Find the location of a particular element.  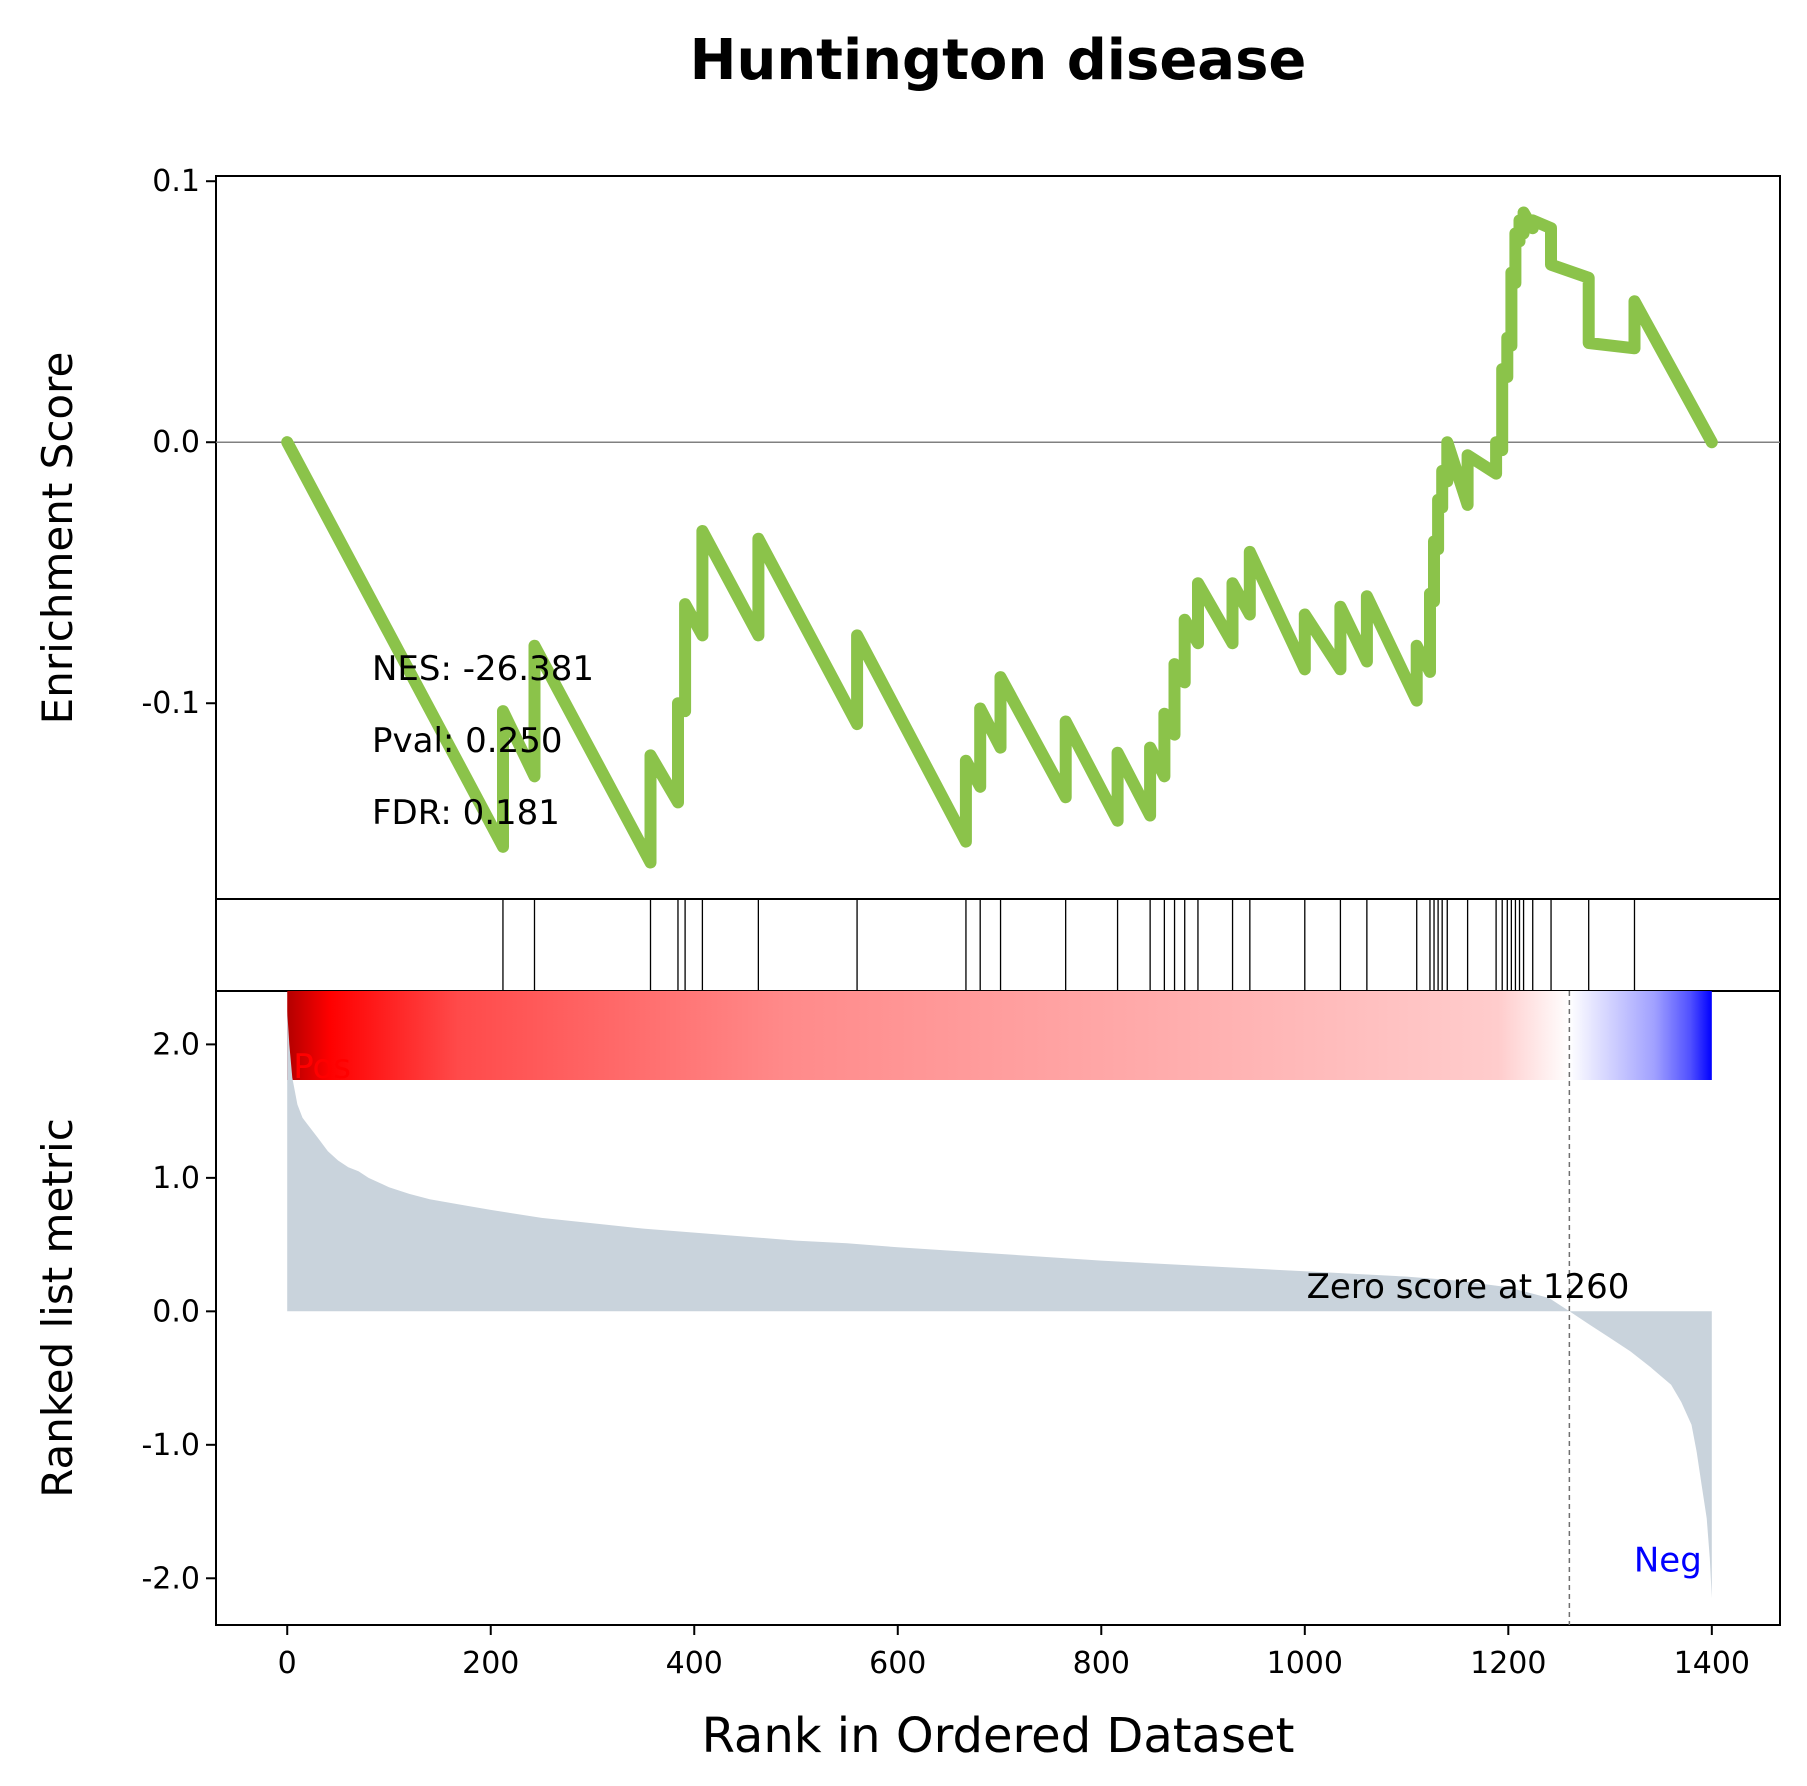

rm-y-tick-label: 1.0 is located at coordinates (176, 1178).